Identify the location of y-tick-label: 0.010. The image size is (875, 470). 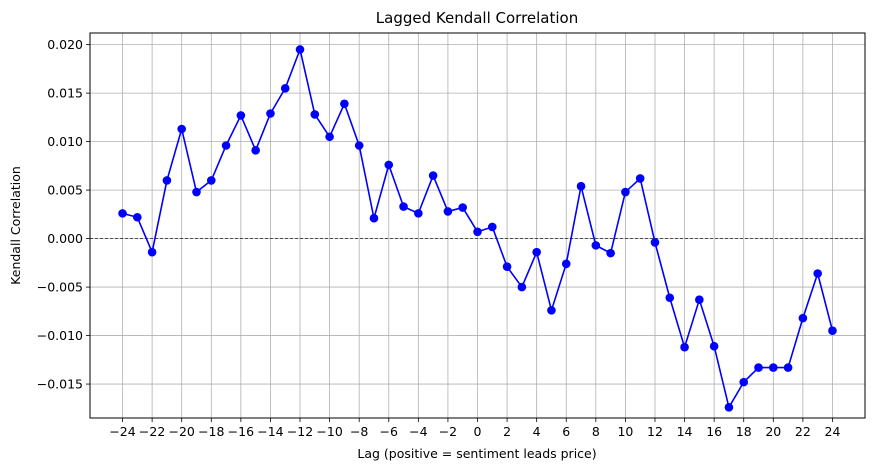
(65, 141).